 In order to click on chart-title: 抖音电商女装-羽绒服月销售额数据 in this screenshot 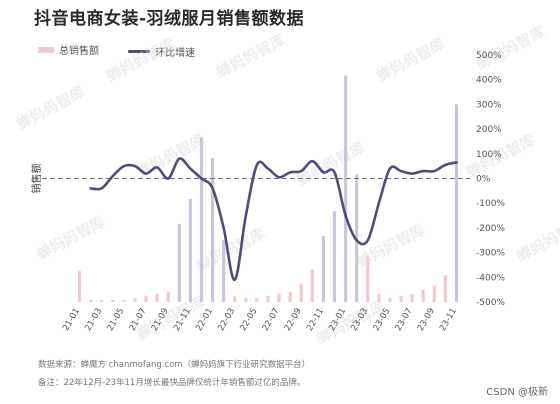, I will do `click(169, 19)`.